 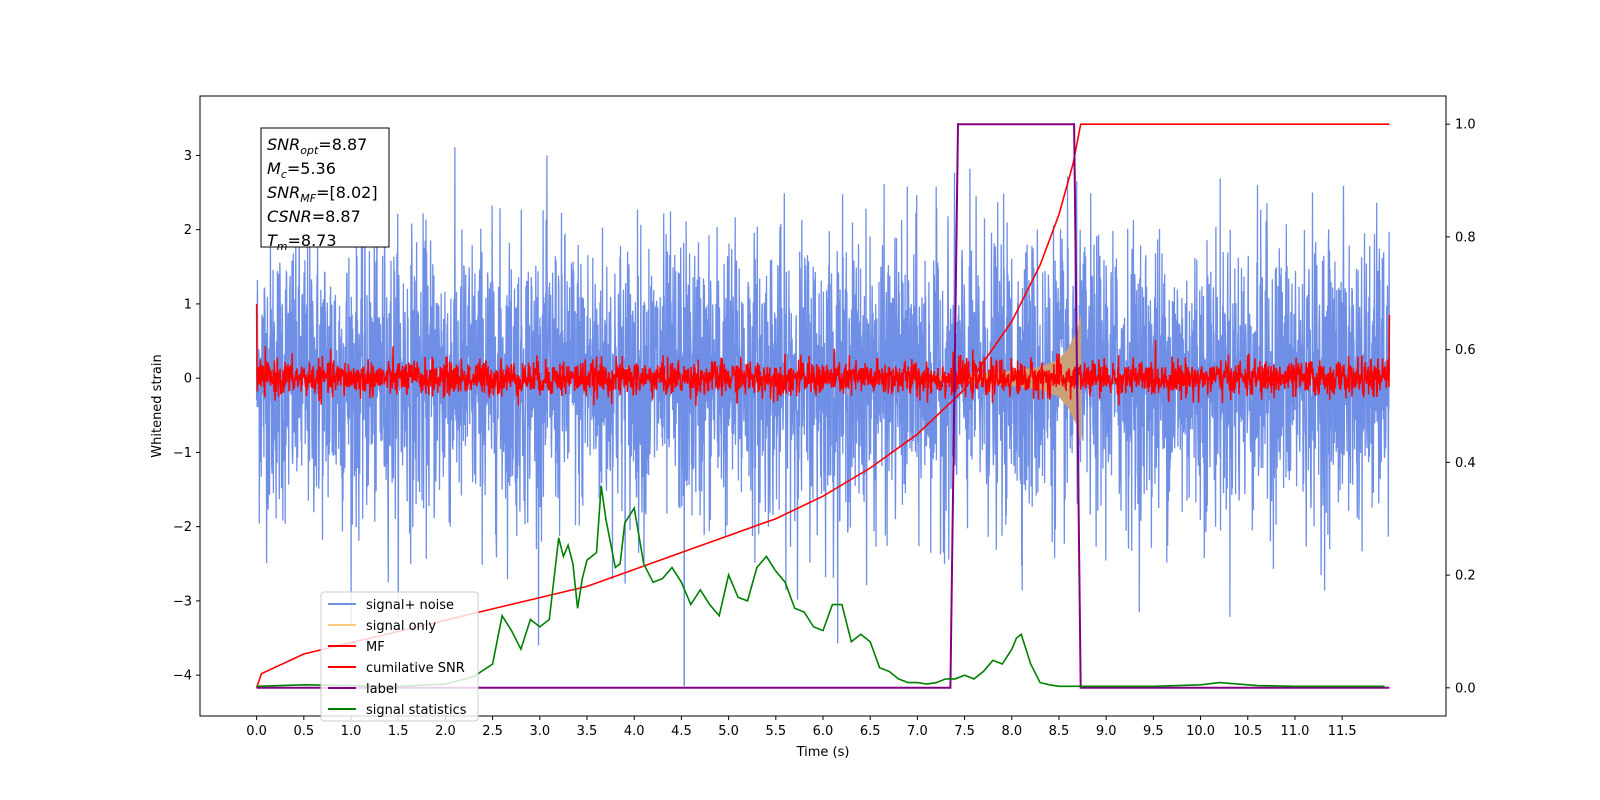 I want to click on stats-symbol: CSNR, so click(x=289, y=216).